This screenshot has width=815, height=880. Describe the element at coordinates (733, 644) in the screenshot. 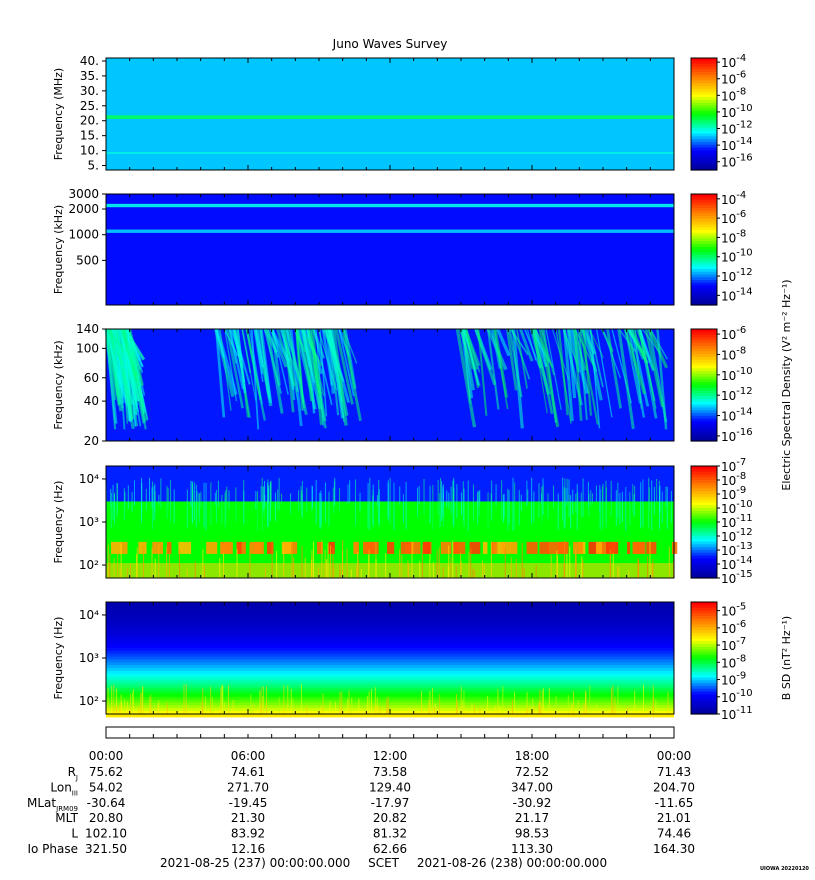

I see `colorbar-tick-label: 10⁻⁷` at that location.